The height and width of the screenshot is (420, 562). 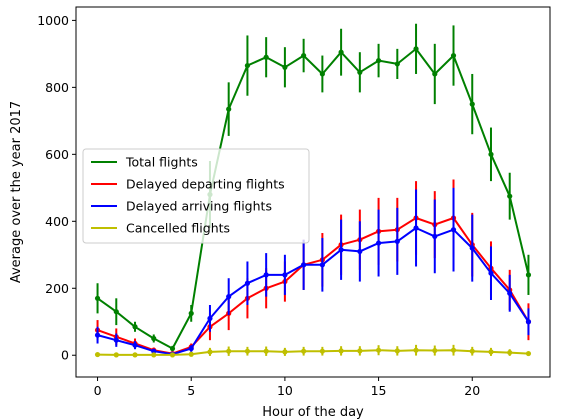 I want to click on legend-label: Delayed departing flights, so click(x=205, y=184).